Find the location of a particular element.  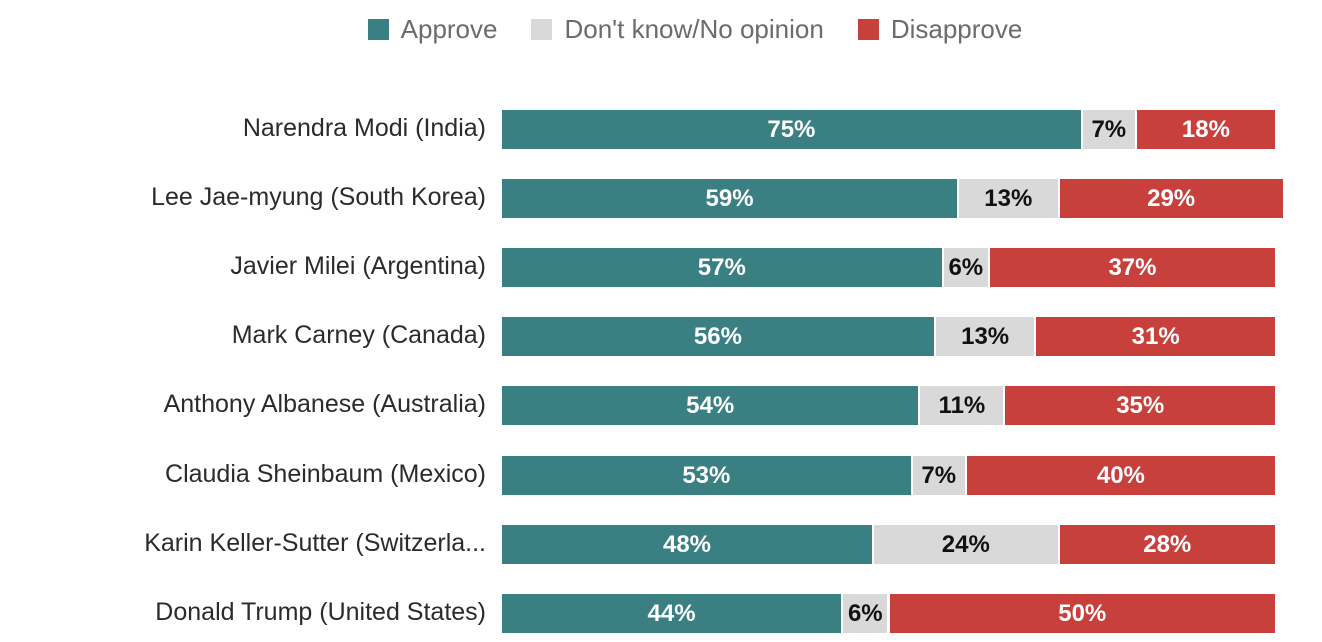

bar-approve: 44% is located at coordinates (672, 613).